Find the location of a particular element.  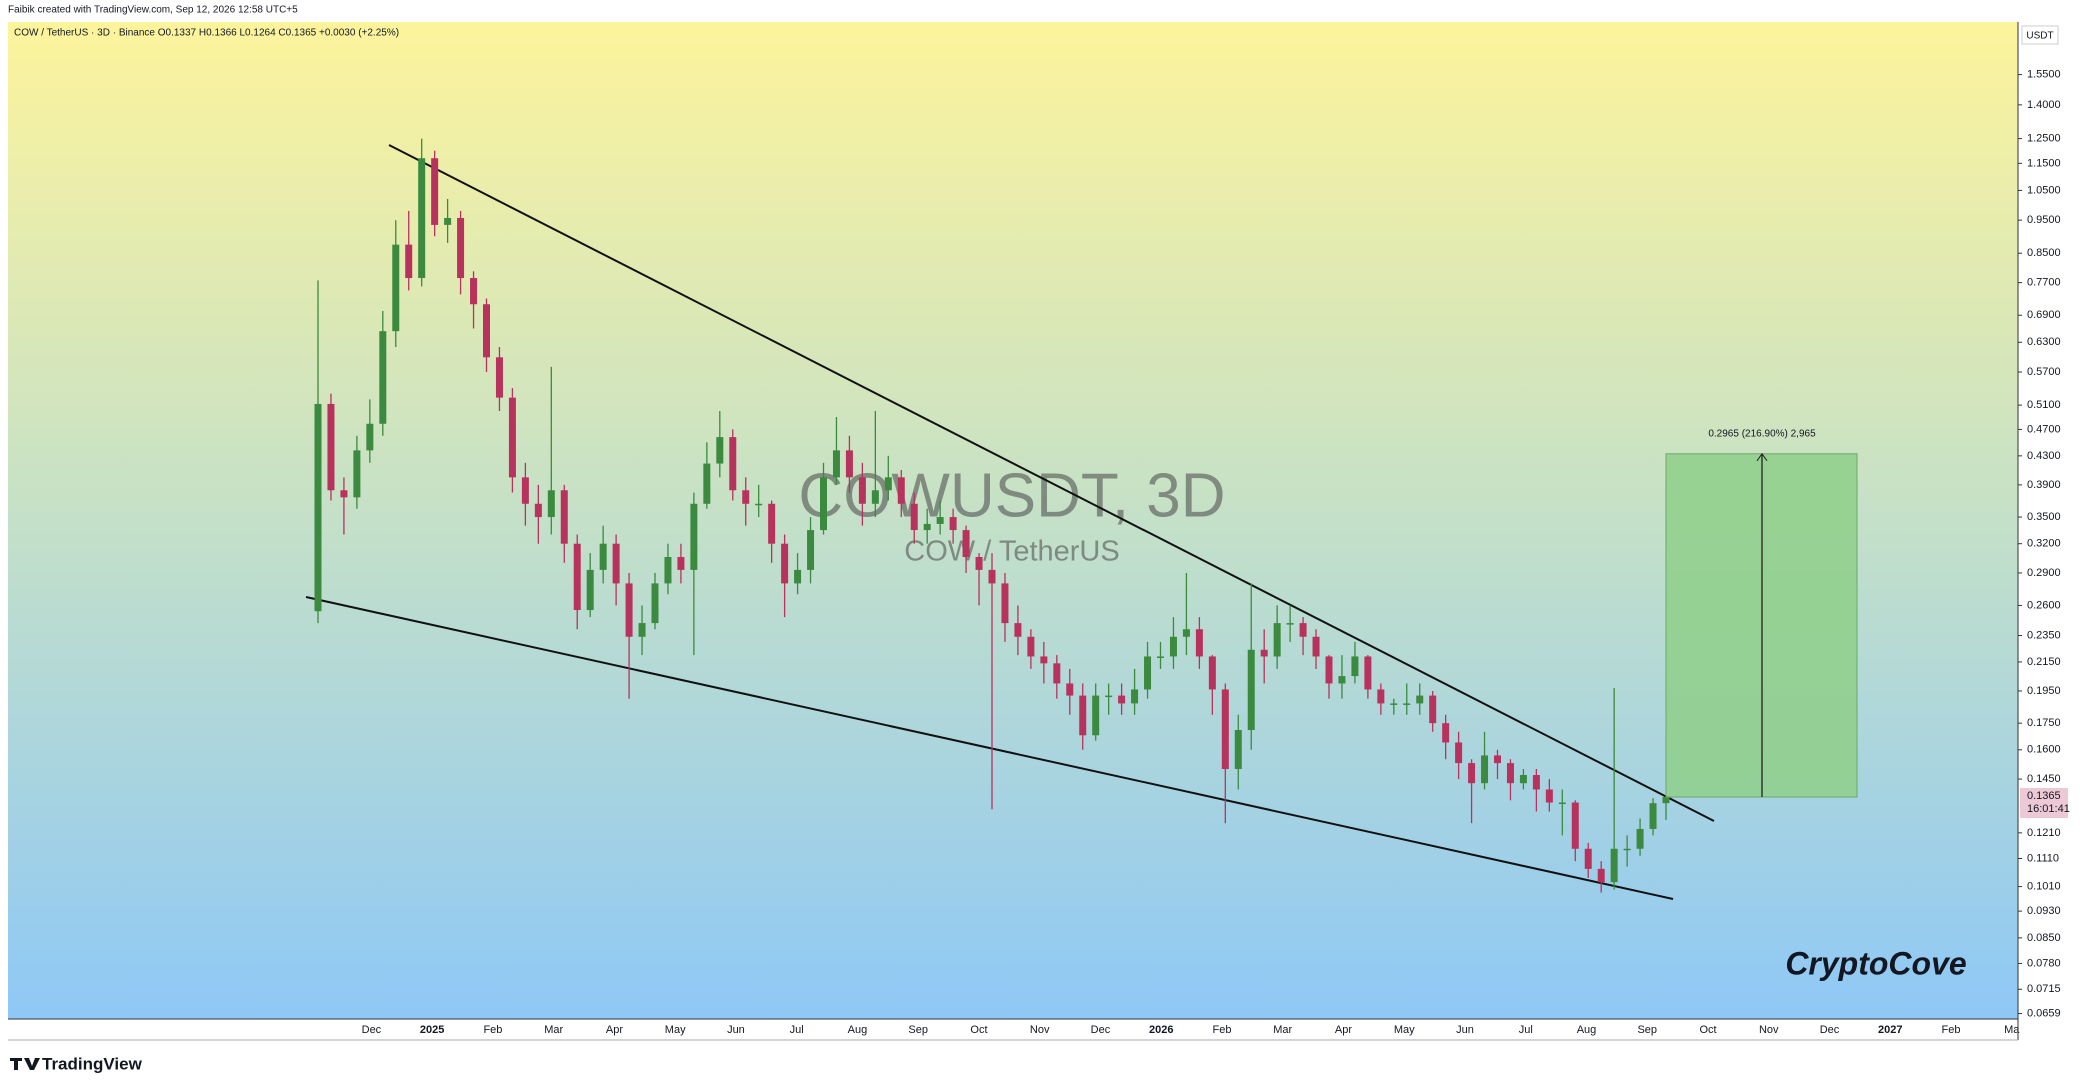

x-tick-label: Ma is located at coordinates (2012, 1030).